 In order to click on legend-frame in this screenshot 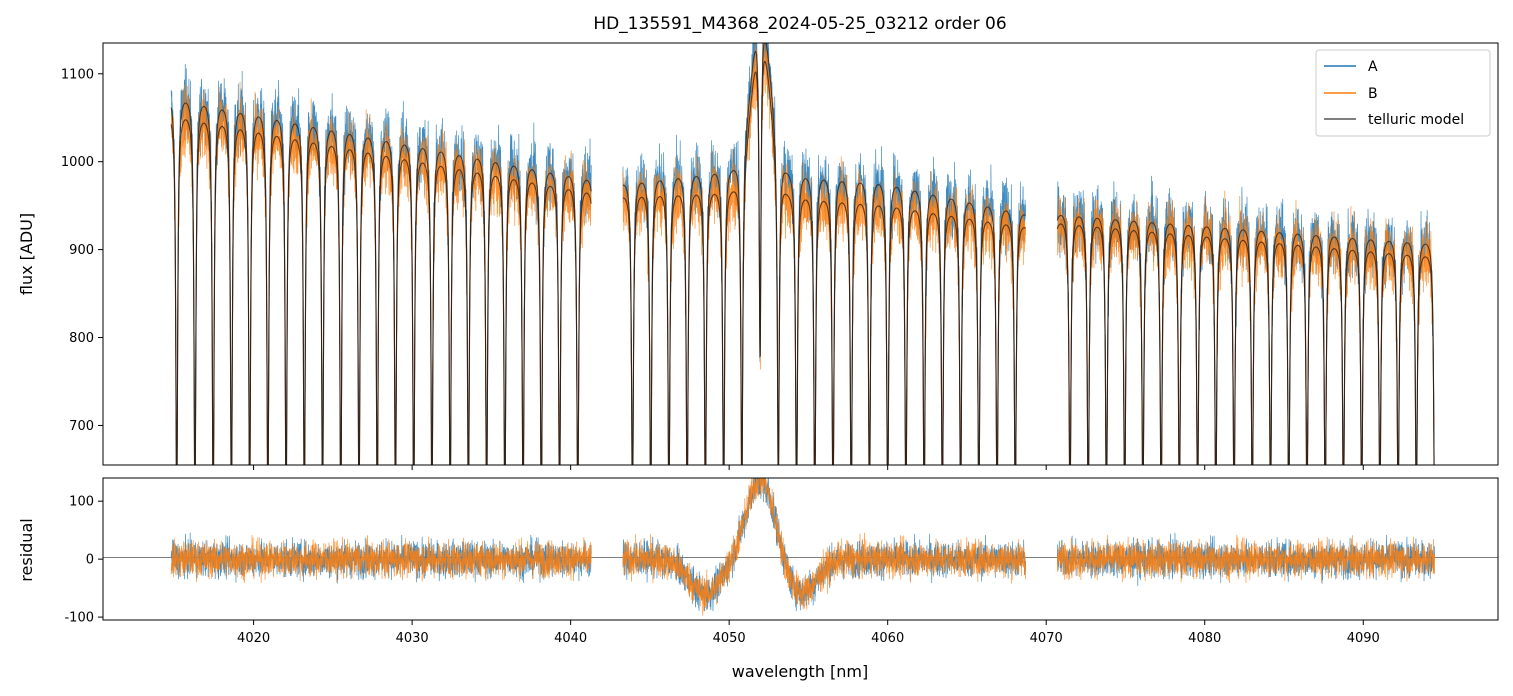, I will do `click(1403, 93)`.